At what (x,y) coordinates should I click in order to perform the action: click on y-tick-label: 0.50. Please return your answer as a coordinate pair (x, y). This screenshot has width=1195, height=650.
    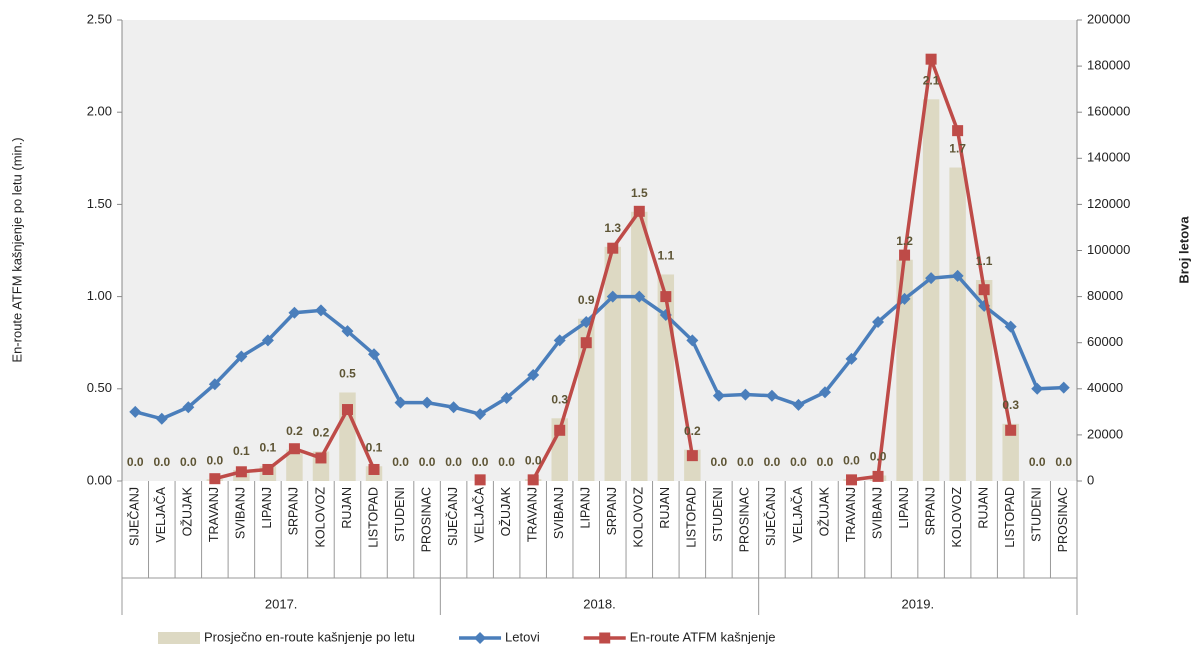
    Looking at the image, I should click on (99, 387).